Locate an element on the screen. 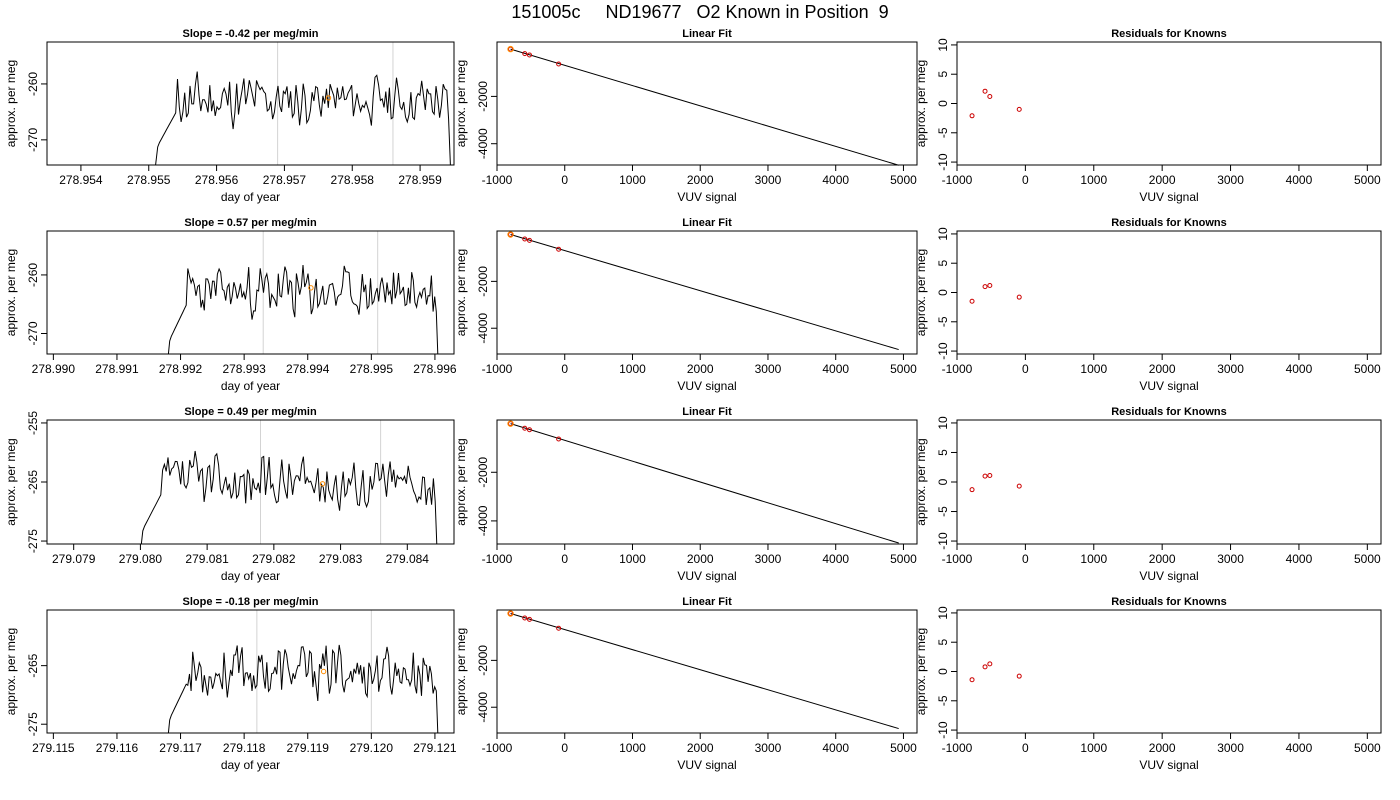  trace-x-tick-label: 279.082 is located at coordinates (274, 559).